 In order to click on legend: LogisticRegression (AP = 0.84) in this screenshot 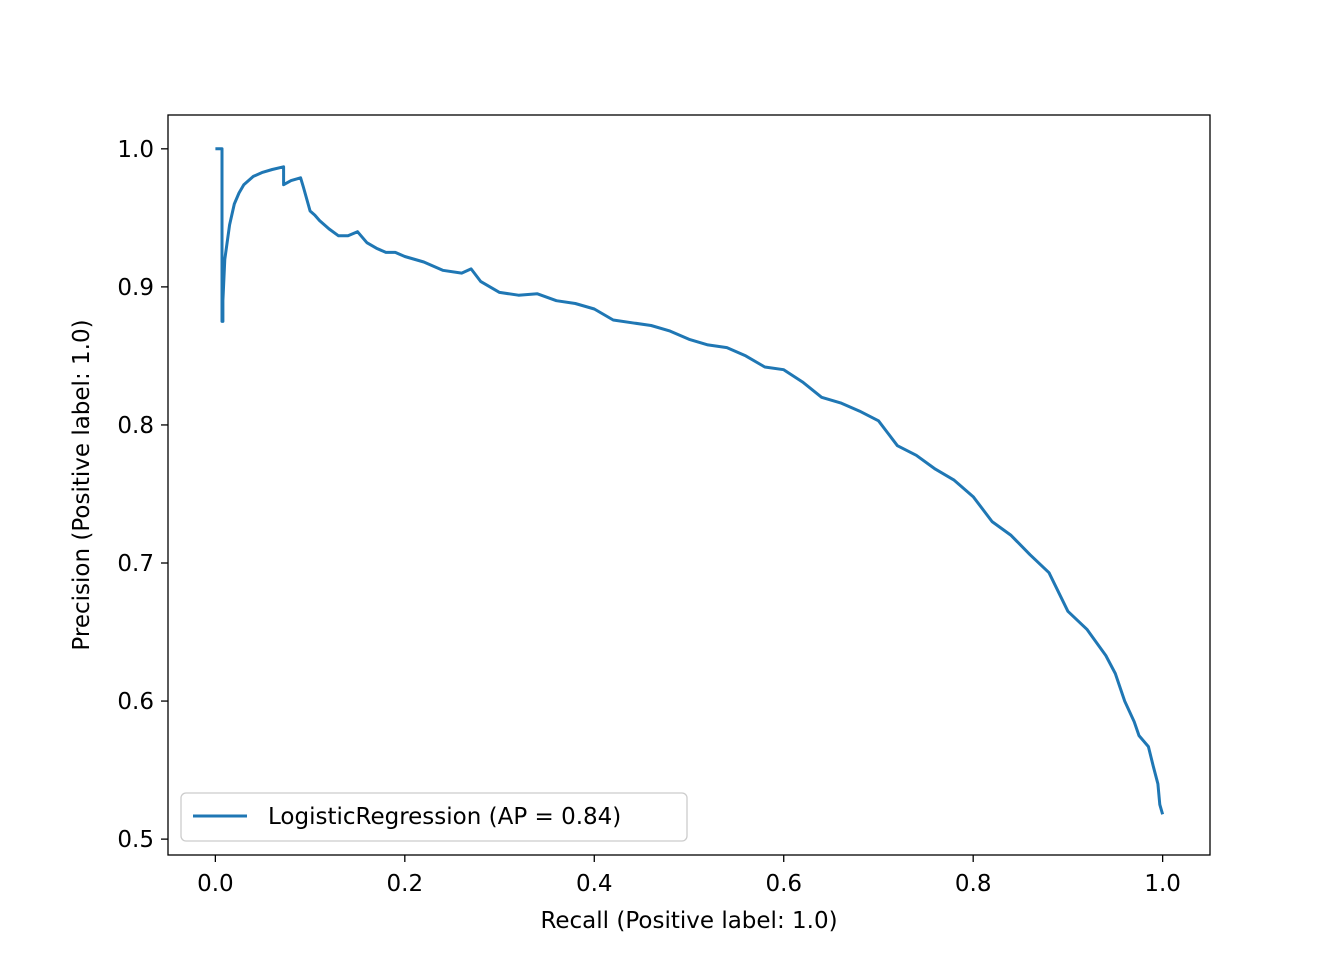, I will do `click(434, 817)`.